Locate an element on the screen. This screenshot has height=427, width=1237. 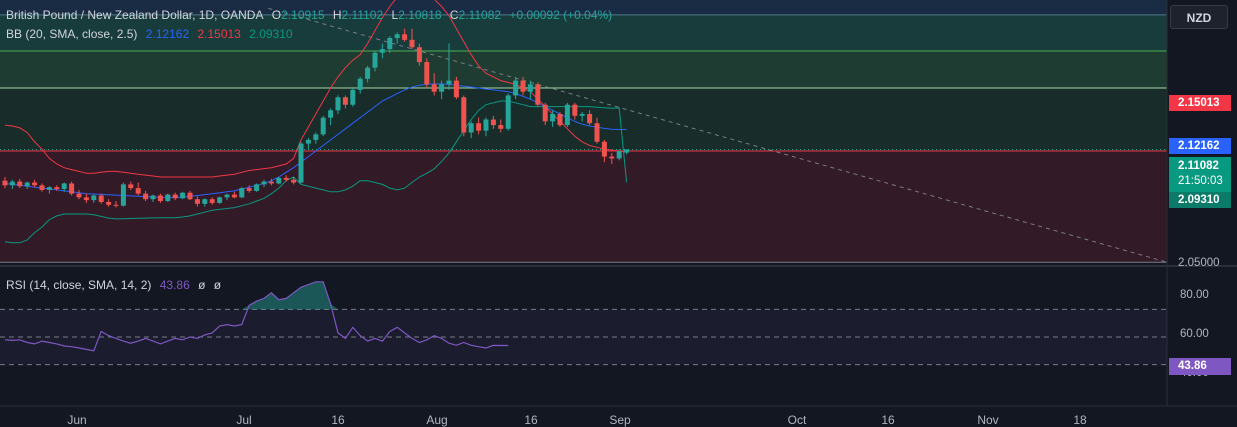
currency-button: NZD is located at coordinates (1199, 17).